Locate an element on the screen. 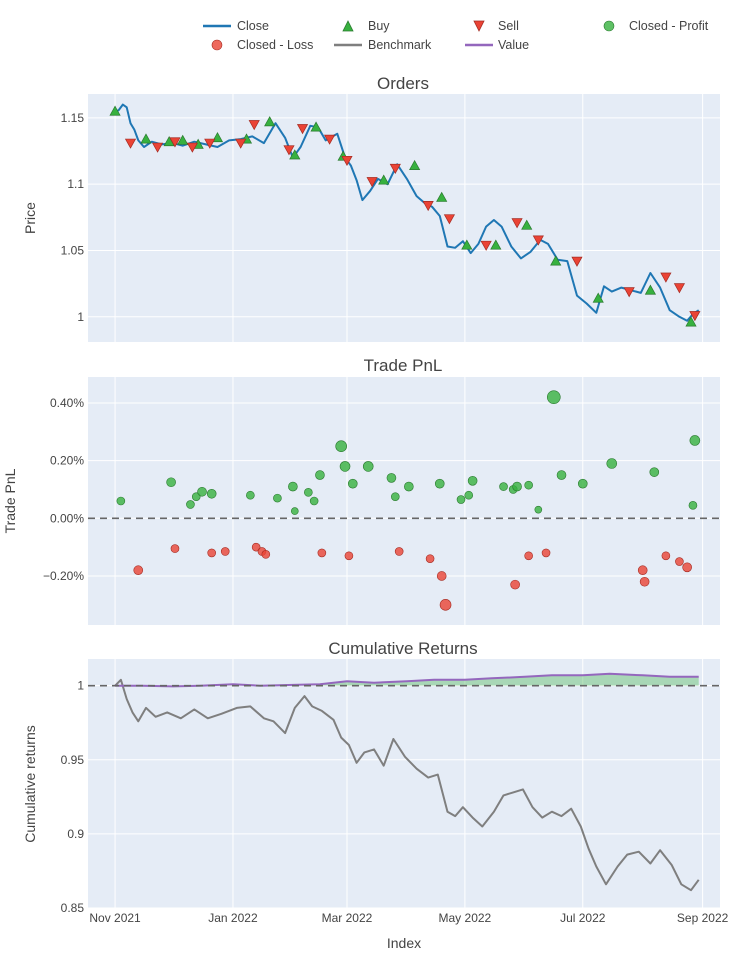 Image resolution: width=750 pixels, height=965 pixels. y-tick-label: 0.20% is located at coordinates (67, 461).